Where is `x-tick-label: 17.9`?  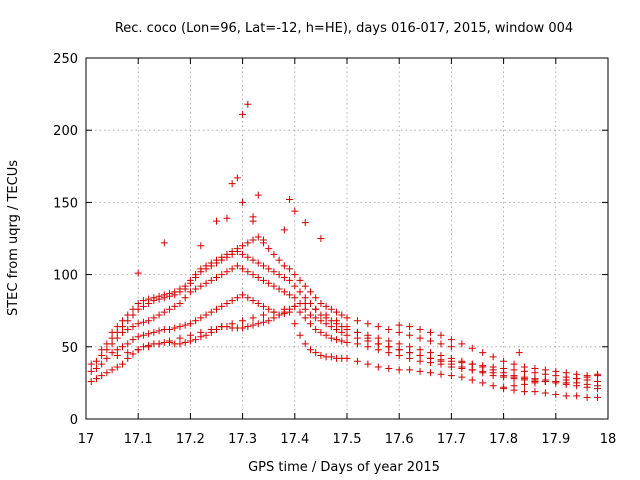 x-tick-label: 17.9 is located at coordinates (555, 439).